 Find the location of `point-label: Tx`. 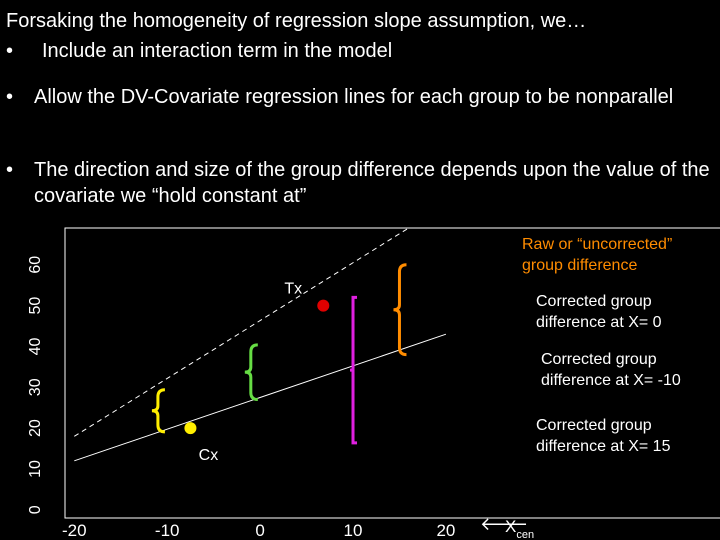

point-label: Tx is located at coordinates (293, 289).